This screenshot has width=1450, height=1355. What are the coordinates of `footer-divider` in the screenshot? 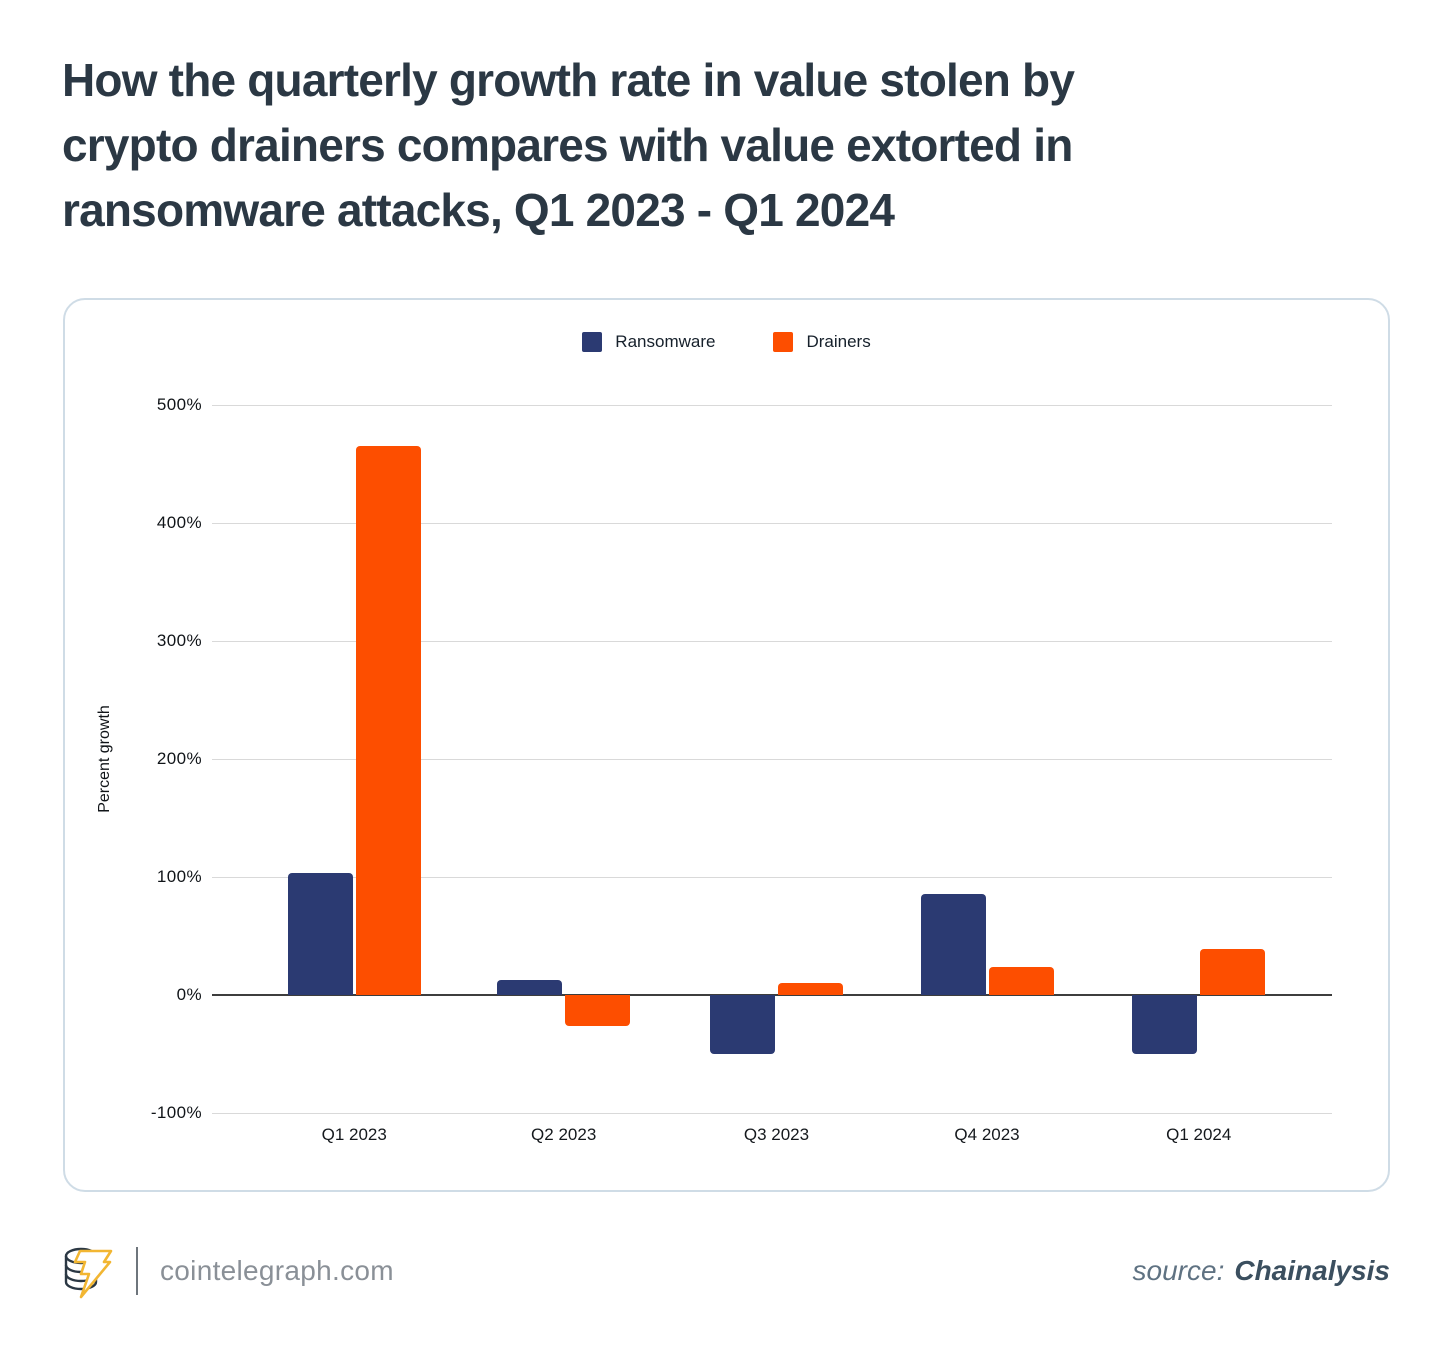 It's located at (137, 1271).